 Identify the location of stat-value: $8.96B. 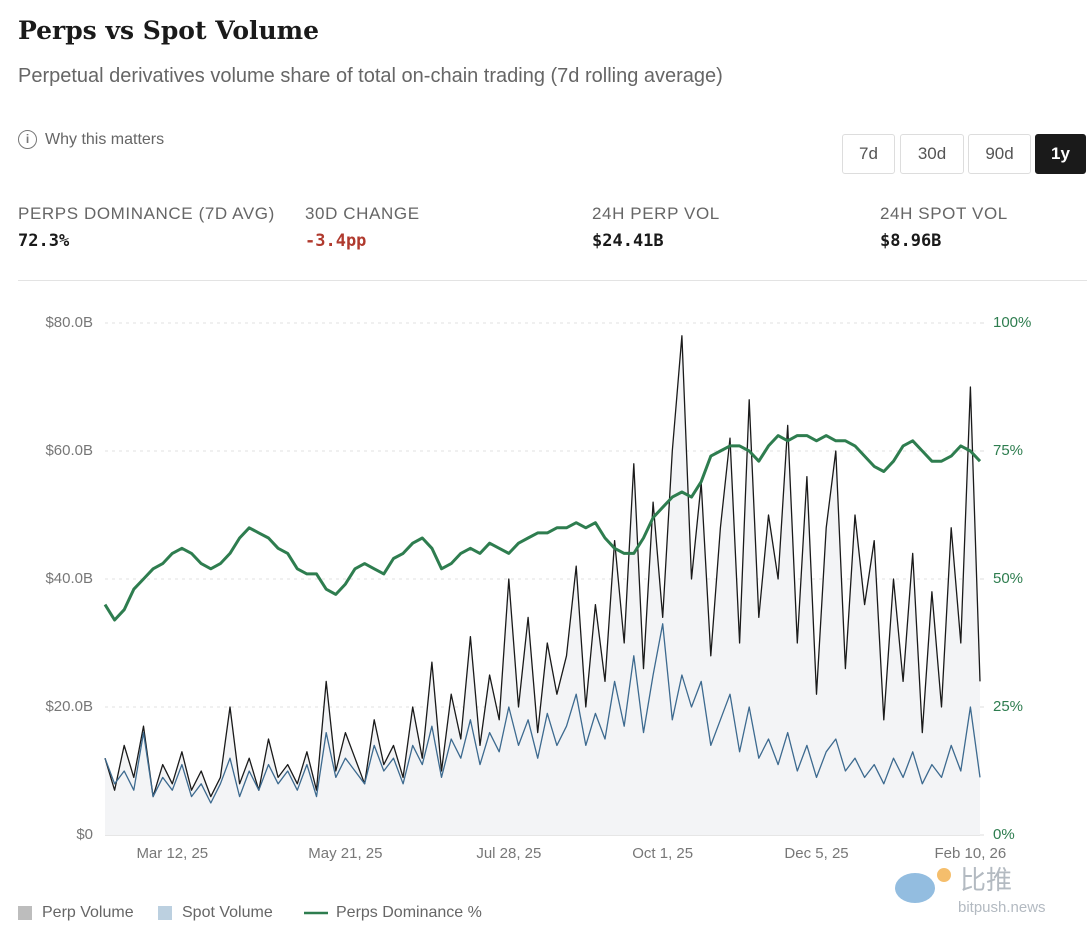
(911, 241).